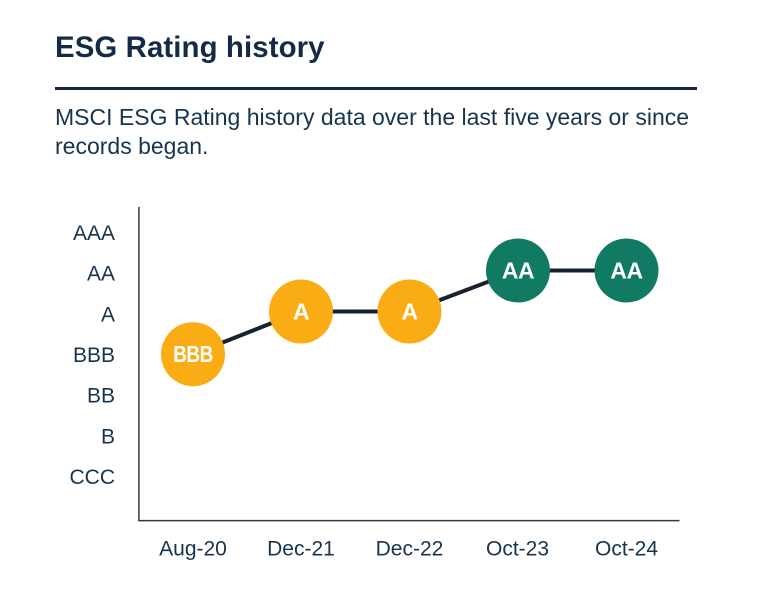 Image resolution: width=779 pixels, height=597 pixels. I want to click on svg-text: Dec-21, so click(301, 549).